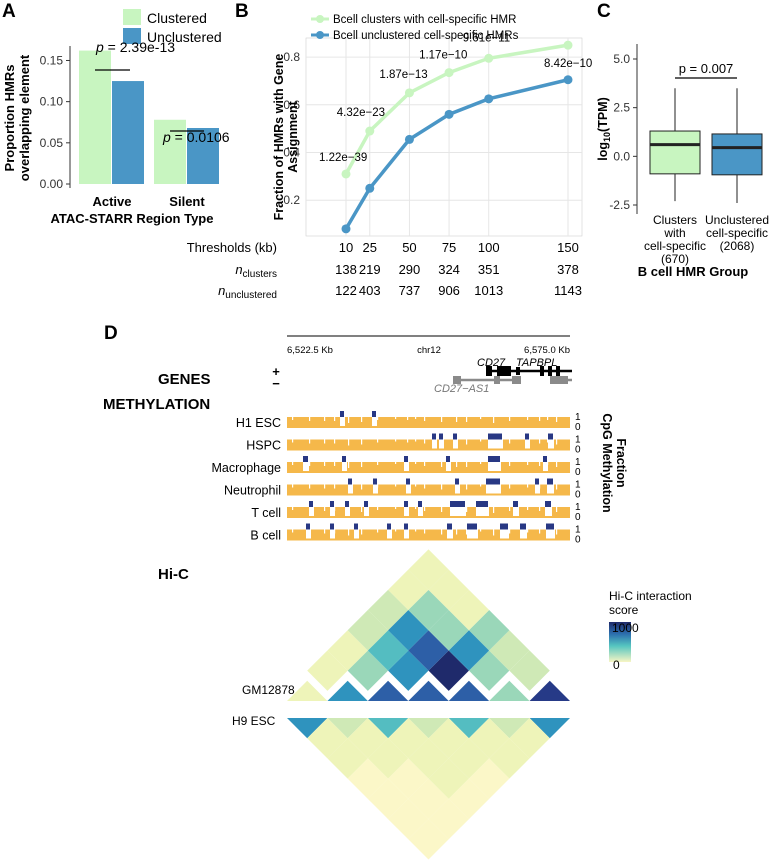 The image size is (778, 862). What do you see at coordinates (55, 122) in the screenshot?
I see `panel-a-y-ticks: 0.00 0.05 0.10 0.15` at bounding box center [55, 122].